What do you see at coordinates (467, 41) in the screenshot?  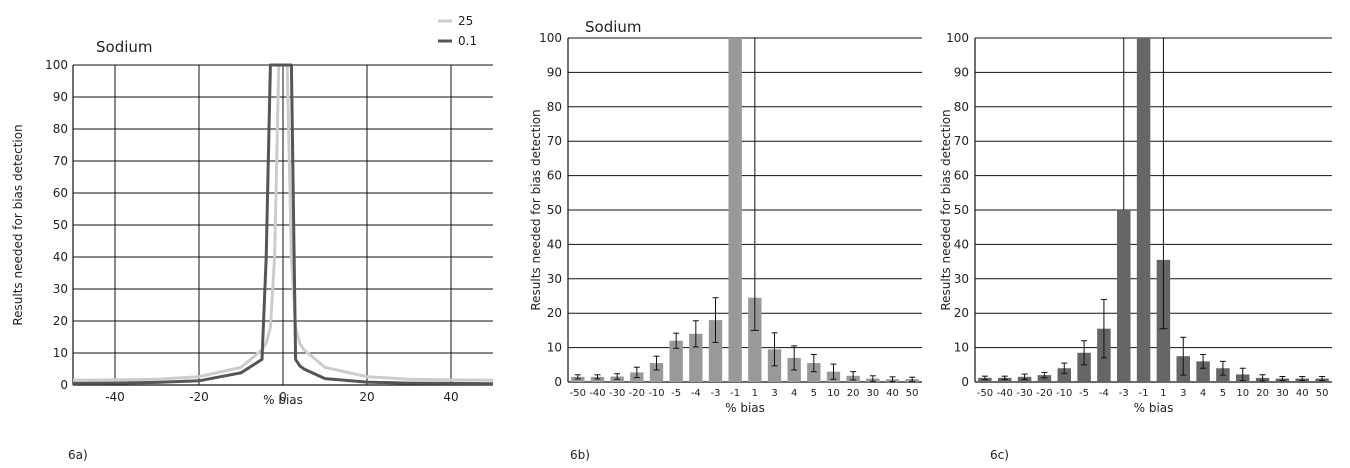 I see `legend-label: 0.1` at bounding box center [467, 41].